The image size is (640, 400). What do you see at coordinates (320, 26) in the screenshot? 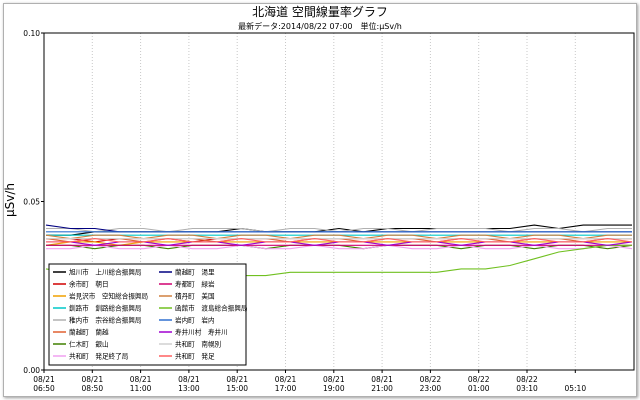
I see `chart-subtitle: 最新データ:2014/08/22 07:00 単位:μSv/h` at bounding box center [320, 26].